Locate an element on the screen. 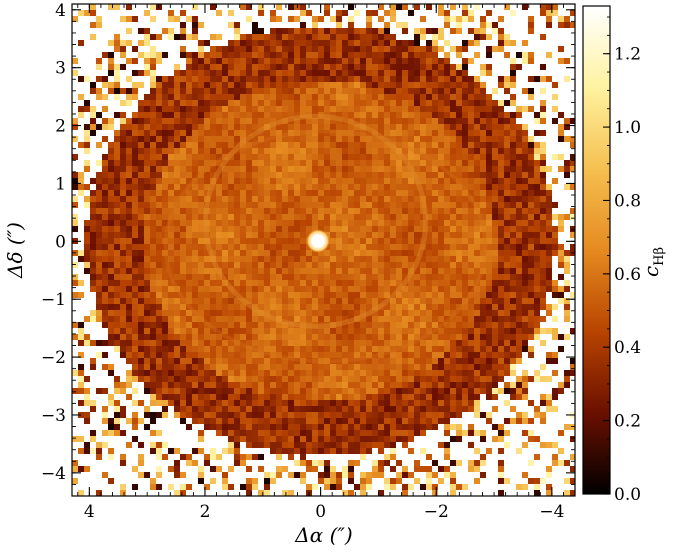 The width and height of the screenshot is (681, 552). colorbar-label-subscript: Hβ is located at coordinates (659, 256).